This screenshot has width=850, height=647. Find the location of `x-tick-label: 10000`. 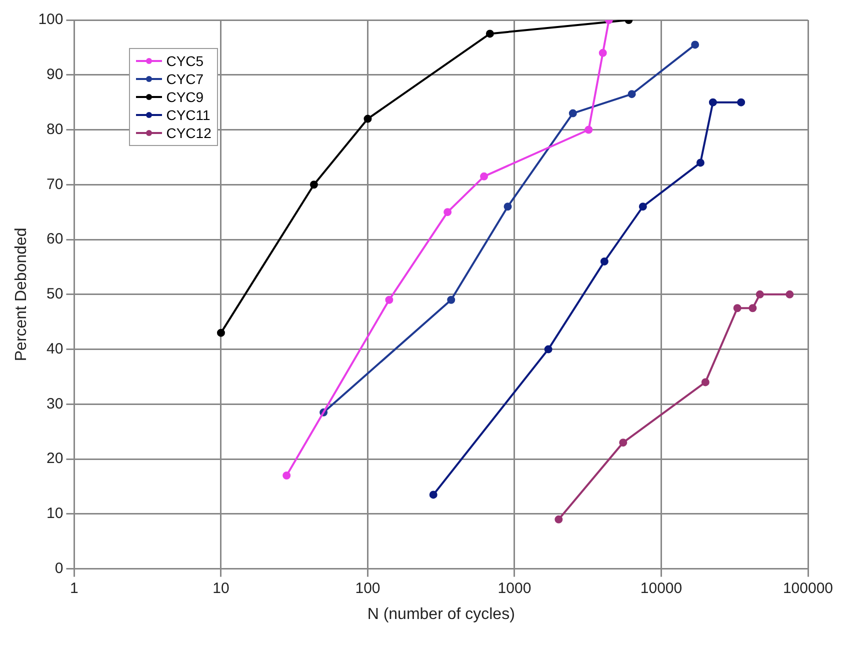

x-tick-label: 10000 is located at coordinates (661, 588).